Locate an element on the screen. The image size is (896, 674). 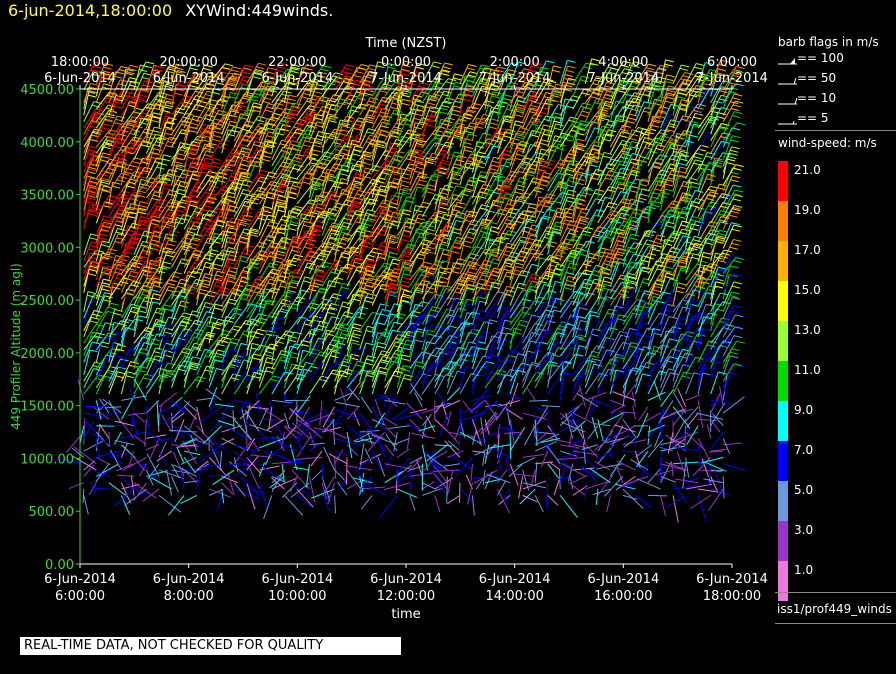
color-swatch-label: 3.0 is located at coordinates (804, 530).